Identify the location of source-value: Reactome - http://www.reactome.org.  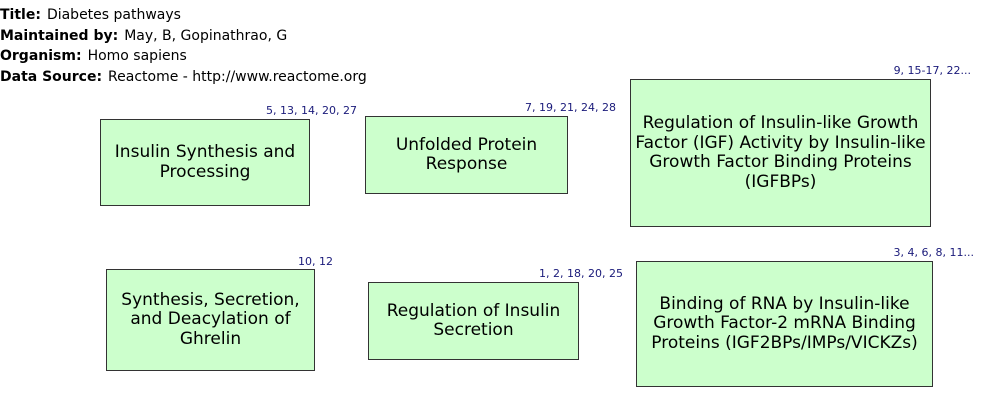
(237, 76).